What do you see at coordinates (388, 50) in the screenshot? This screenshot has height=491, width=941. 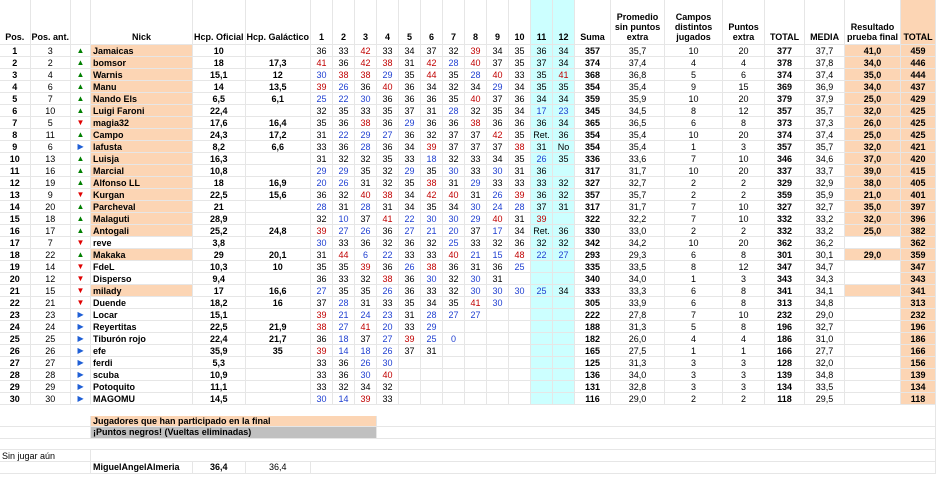 I see `score-cell-round-4: 33` at bounding box center [388, 50].